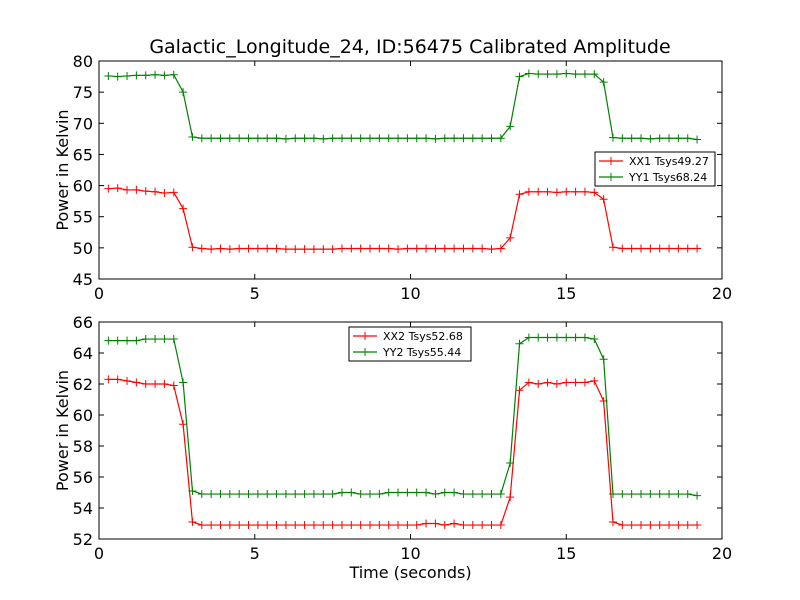  I want to click on y-tick-label: 52, so click(83, 539).